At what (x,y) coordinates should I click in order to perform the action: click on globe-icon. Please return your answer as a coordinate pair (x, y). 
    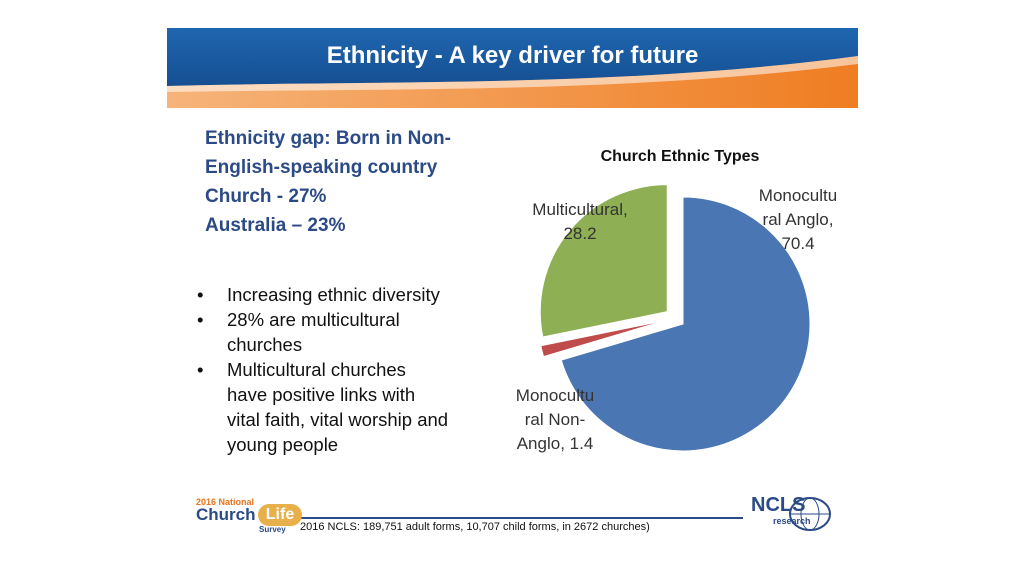
    Looking at the image, I should click on (810, 514).